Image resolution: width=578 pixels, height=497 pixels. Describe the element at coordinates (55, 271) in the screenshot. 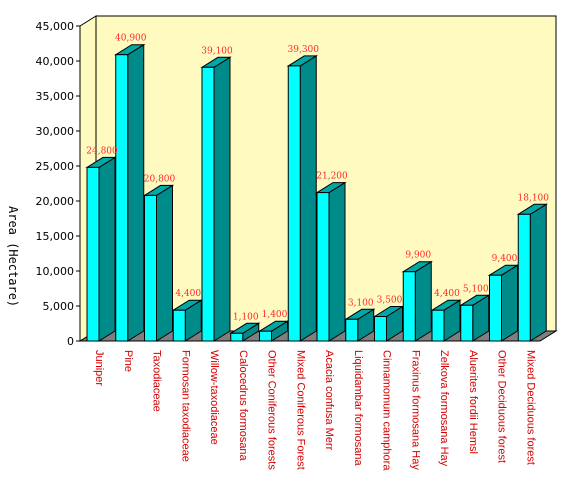

I see `y-tick-label: 10,000` at that location.